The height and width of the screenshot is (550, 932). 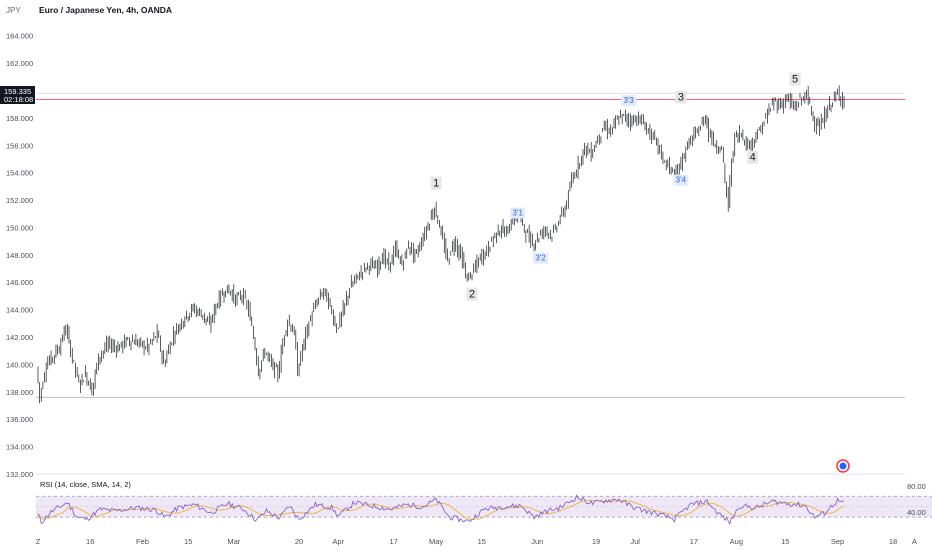 What do you see at coordinates (436, 541) in the screenshot?
I see `x-tick-label: May` at bounding box center [436, 541].